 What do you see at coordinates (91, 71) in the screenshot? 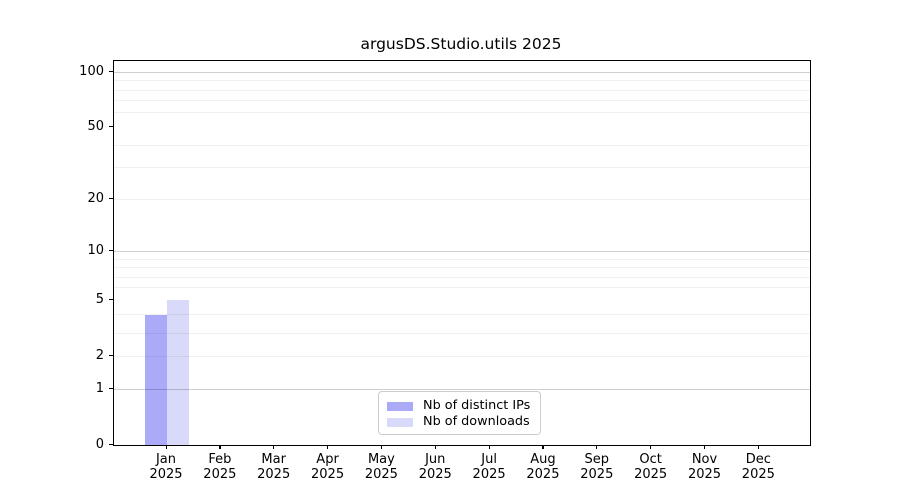
I see `y-tick-label: 100` at bounding box center [91, 71].